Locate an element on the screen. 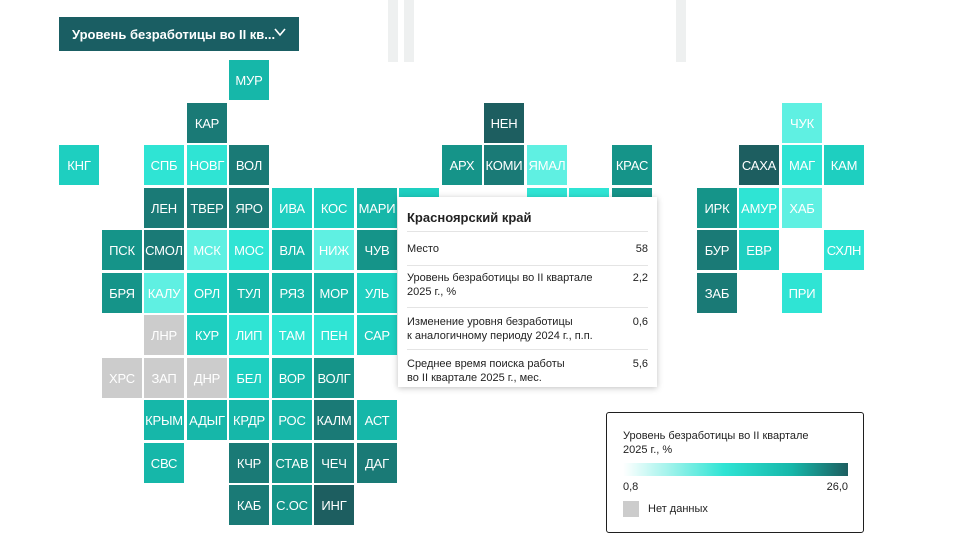 This screenshot has height=539, width=967. region-tile: КРДР is located at coordinates (249, 420).